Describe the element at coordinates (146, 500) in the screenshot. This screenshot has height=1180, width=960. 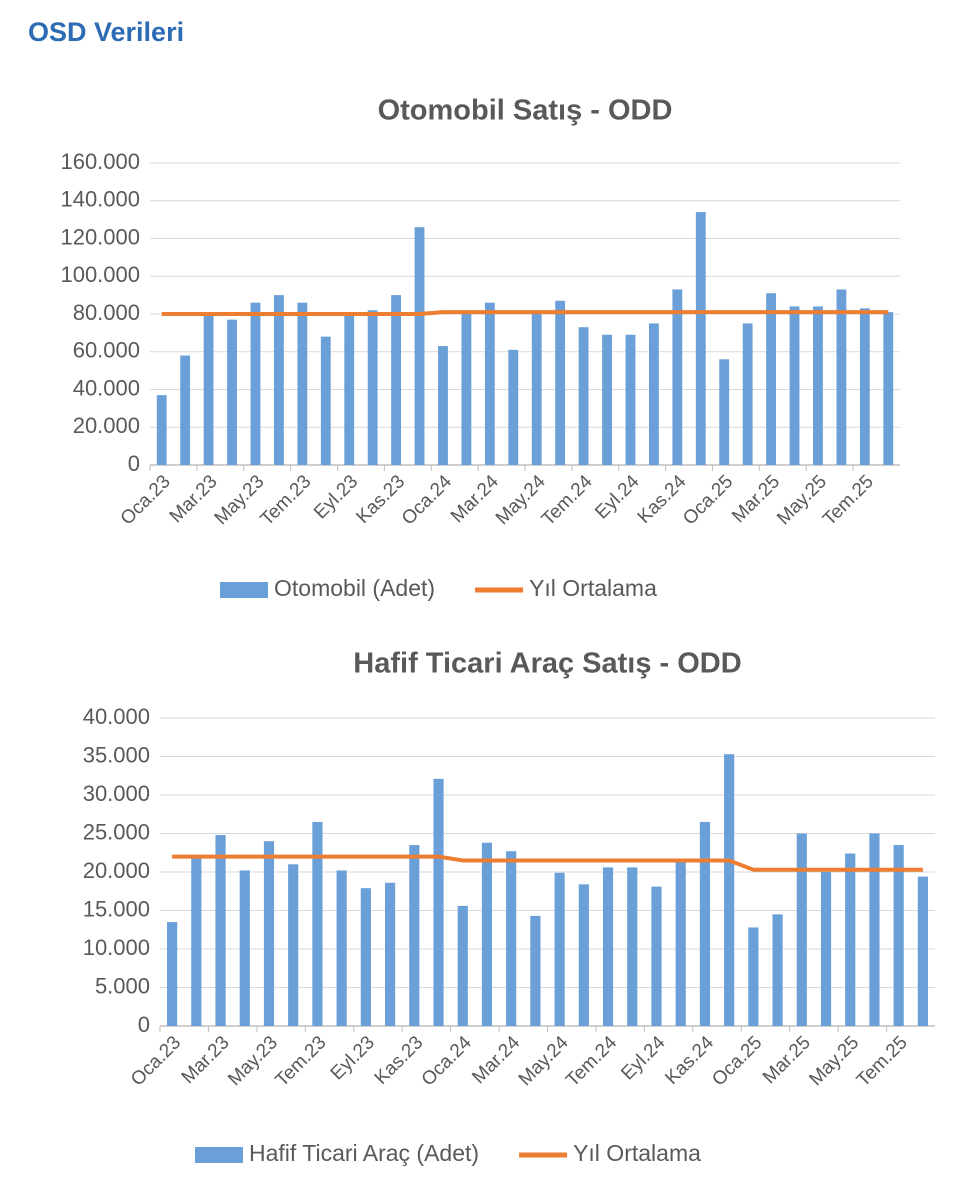
I see `x-tick-label: Oca.23` at that location.